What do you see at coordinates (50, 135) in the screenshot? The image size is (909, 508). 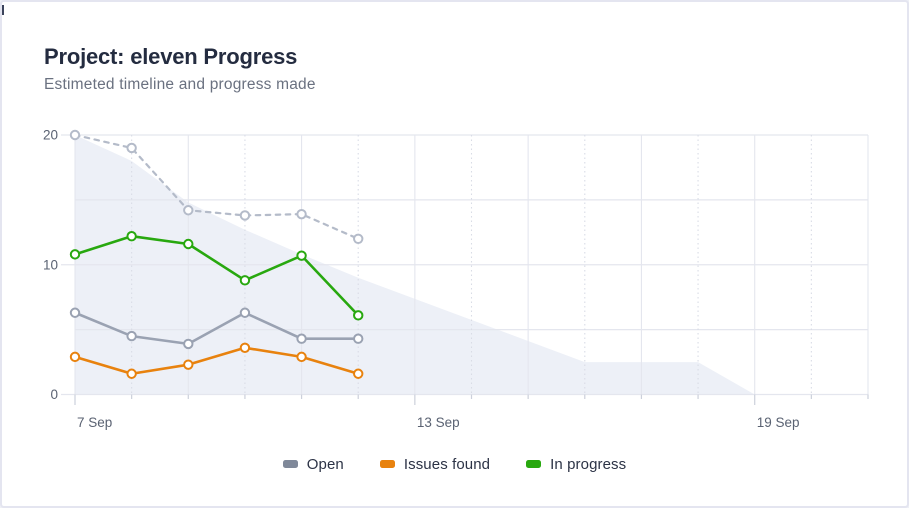 I see `svg-text: 20` at bounding box center [50, 135].